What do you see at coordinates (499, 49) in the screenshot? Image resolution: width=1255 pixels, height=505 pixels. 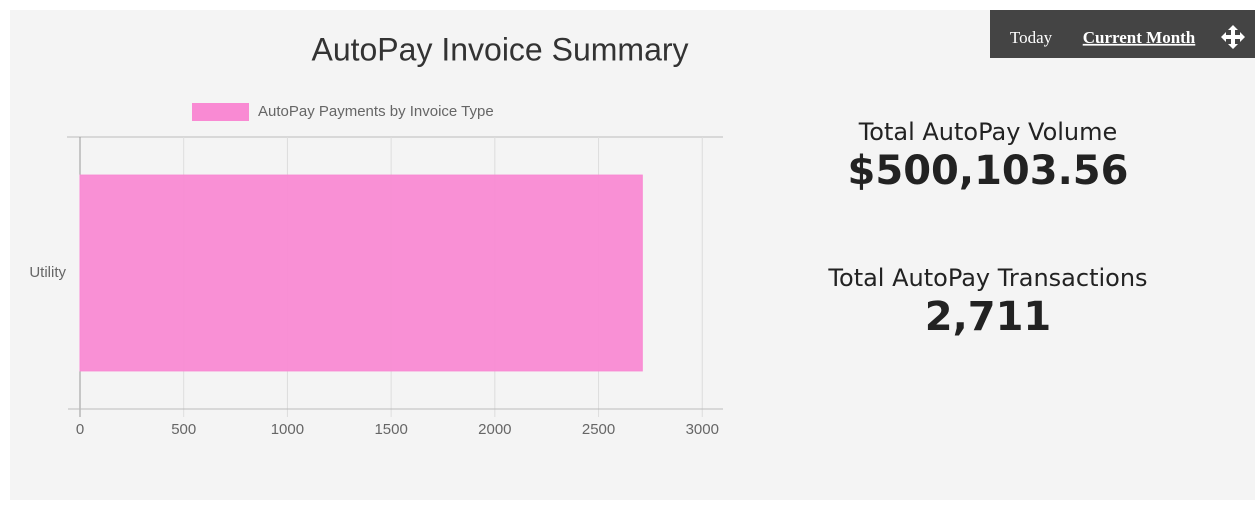 I see `title: AutoPay Invoice Summary` at bounding box center [499, 49].